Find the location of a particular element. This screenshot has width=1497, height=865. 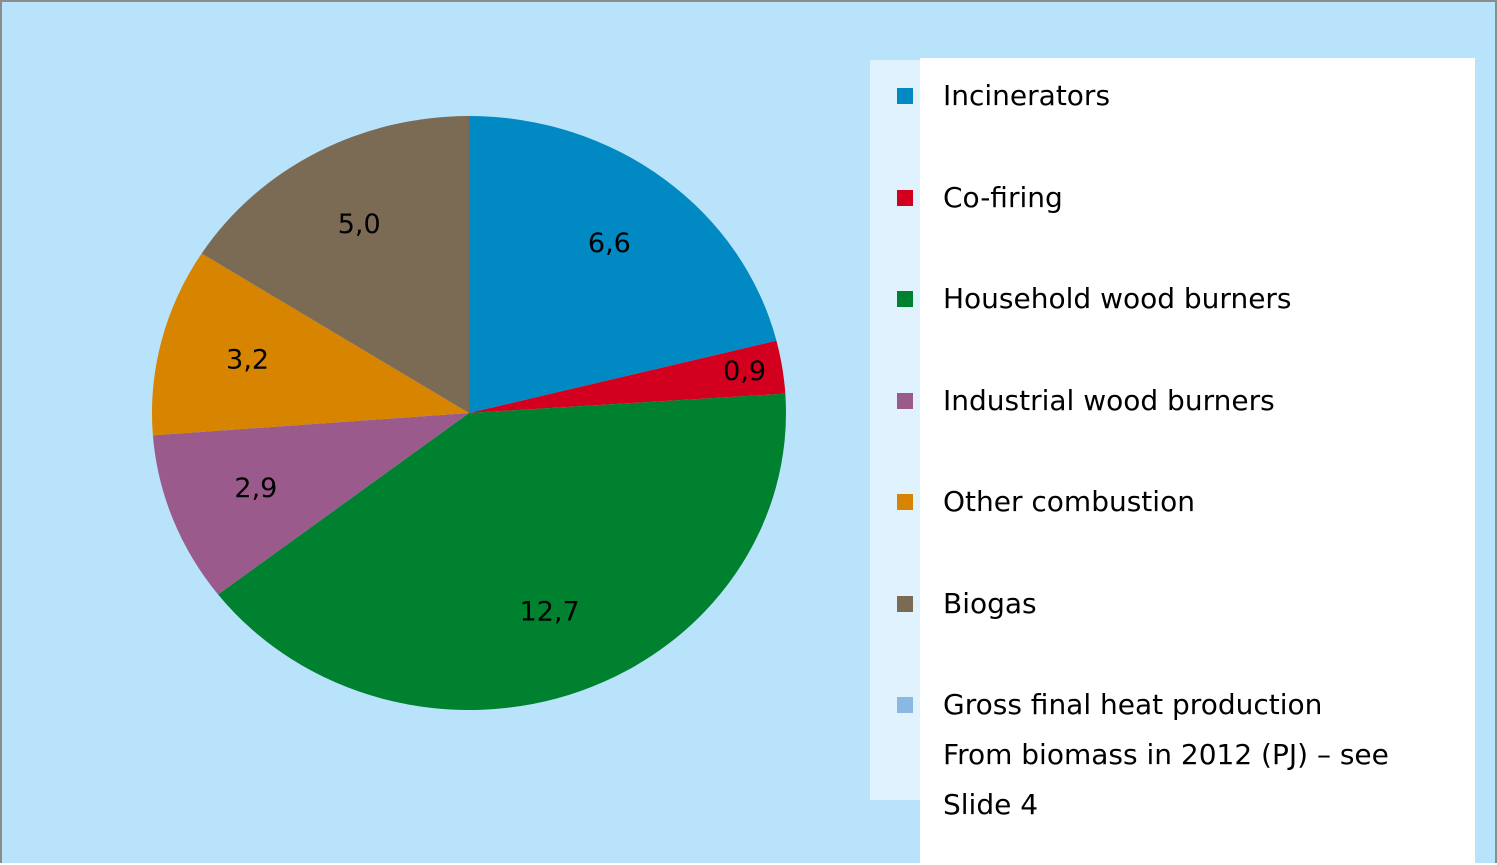

data-label: 6,6 is located at coordinates (609, 243).